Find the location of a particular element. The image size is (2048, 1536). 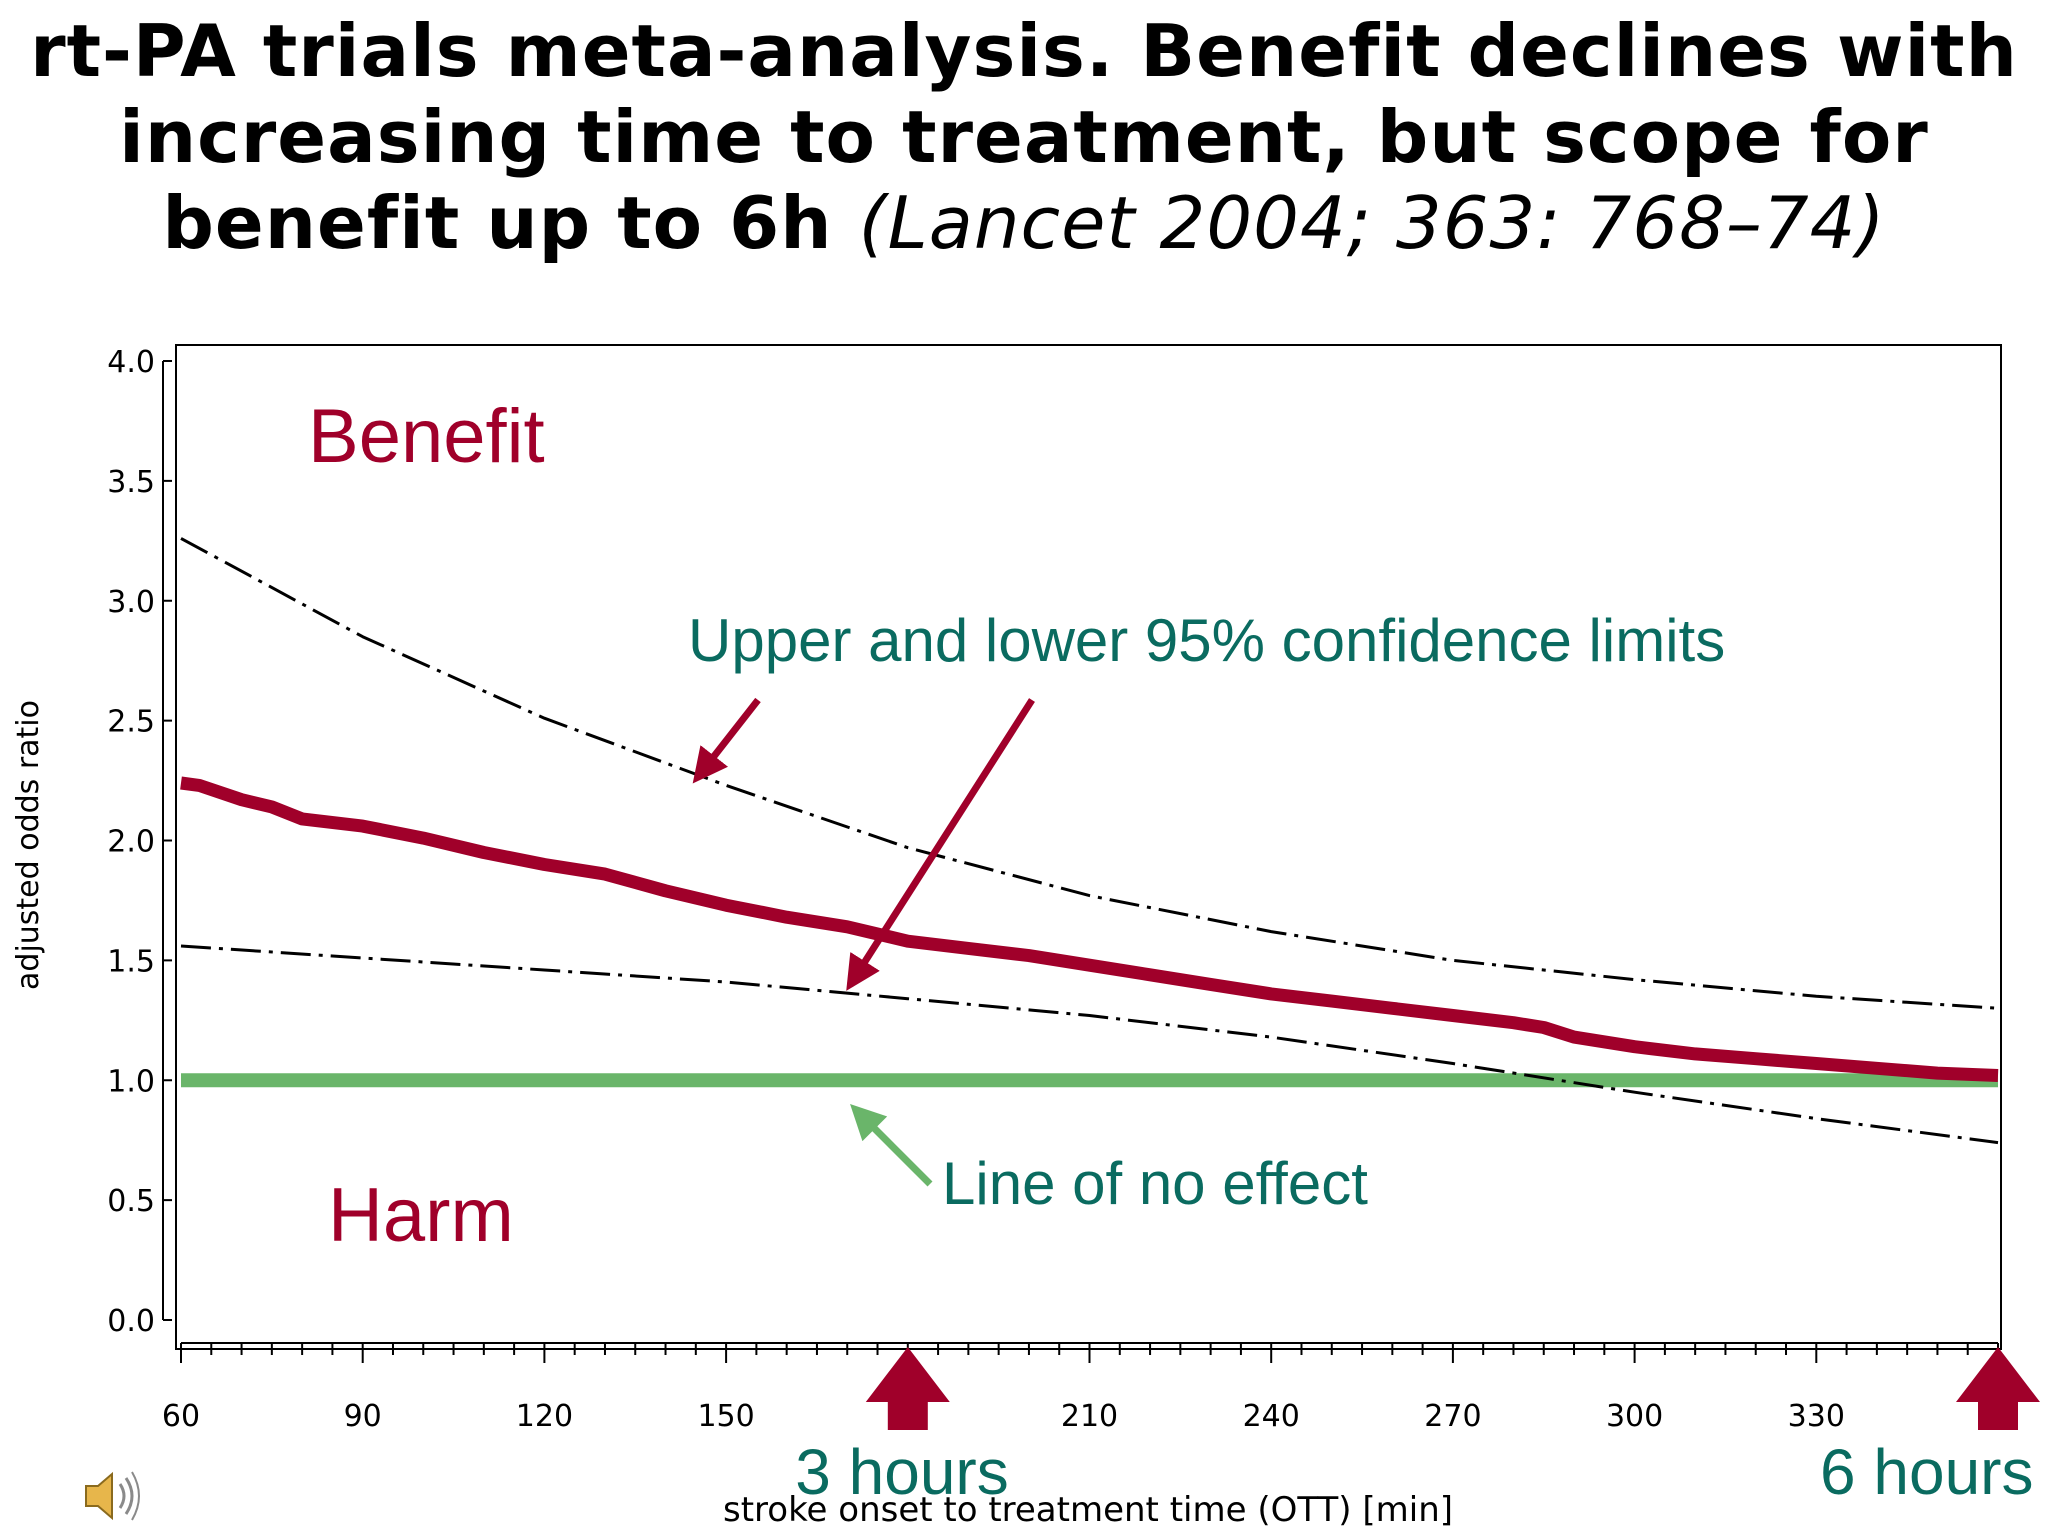

three-hours-label: 3 hours is located at coordinates (901, 1472).